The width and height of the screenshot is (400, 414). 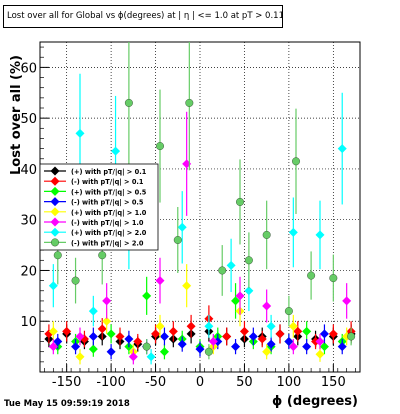 I want to click on y-tick-label: 10, so click(x=28, y=322).